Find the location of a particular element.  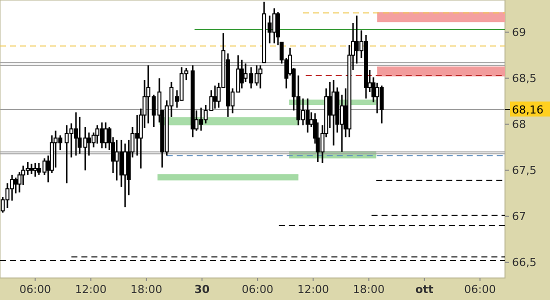

x-tick-label: 30 is located at coordinates (202, 289).